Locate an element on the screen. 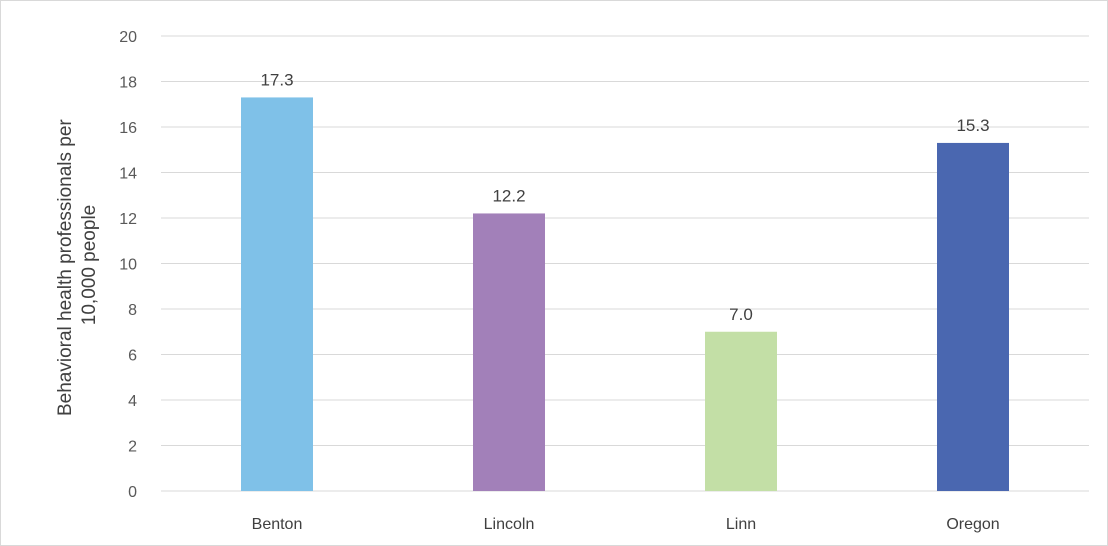 The width and height of the screenshot is (1108, 546). data-label-linn: 7.0 is located at coordinates (741, 314).